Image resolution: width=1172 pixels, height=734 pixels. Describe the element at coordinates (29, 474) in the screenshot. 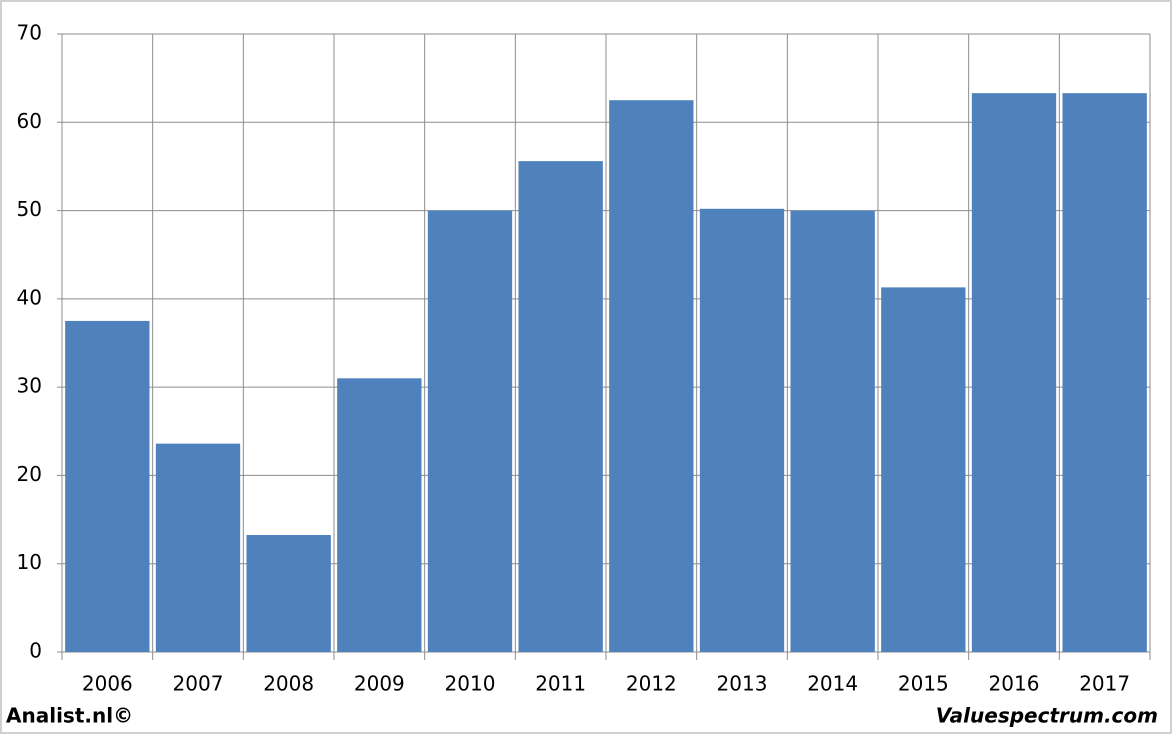

I see `y-tick-label: 20` at that location.